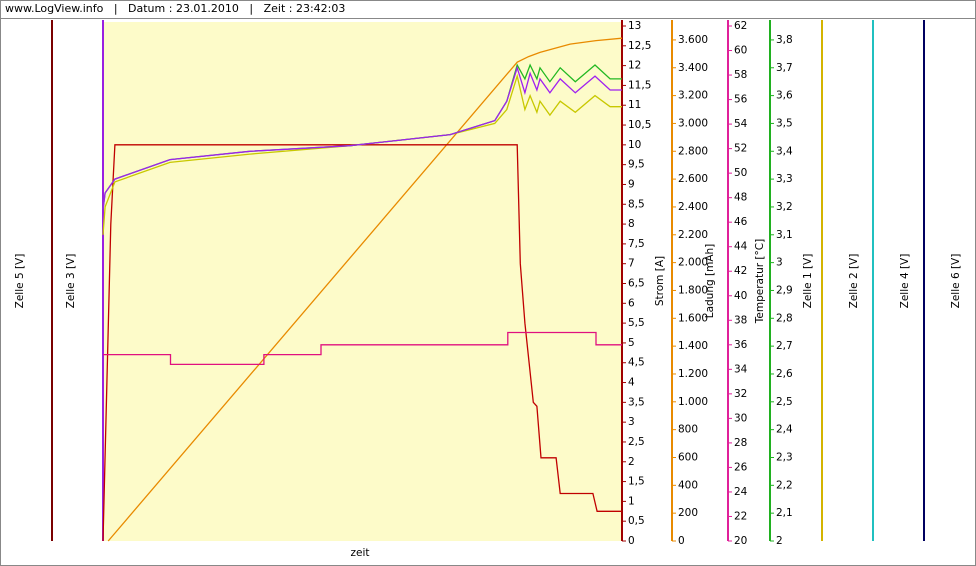 Image resolution: width=976 pixels, height=566 pixels. I want to click on tick-label: 3.000, so click(693, 123).